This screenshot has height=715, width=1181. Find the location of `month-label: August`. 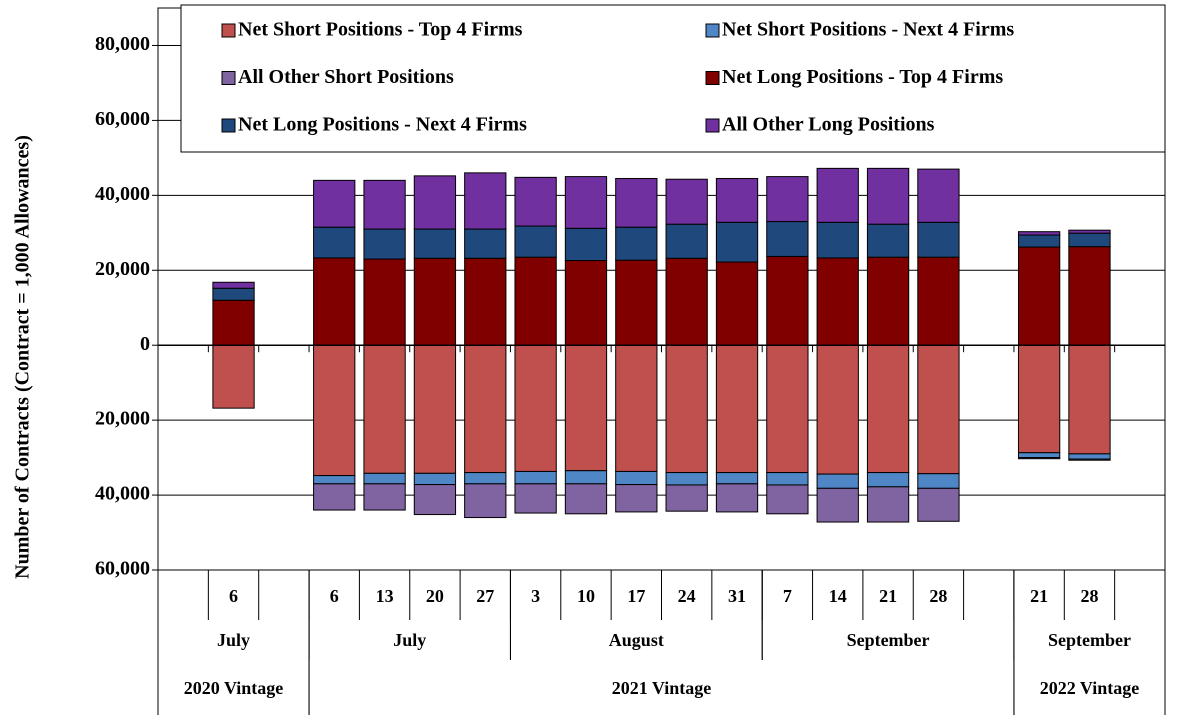

month-label: August is located at coordinates (636, 640).